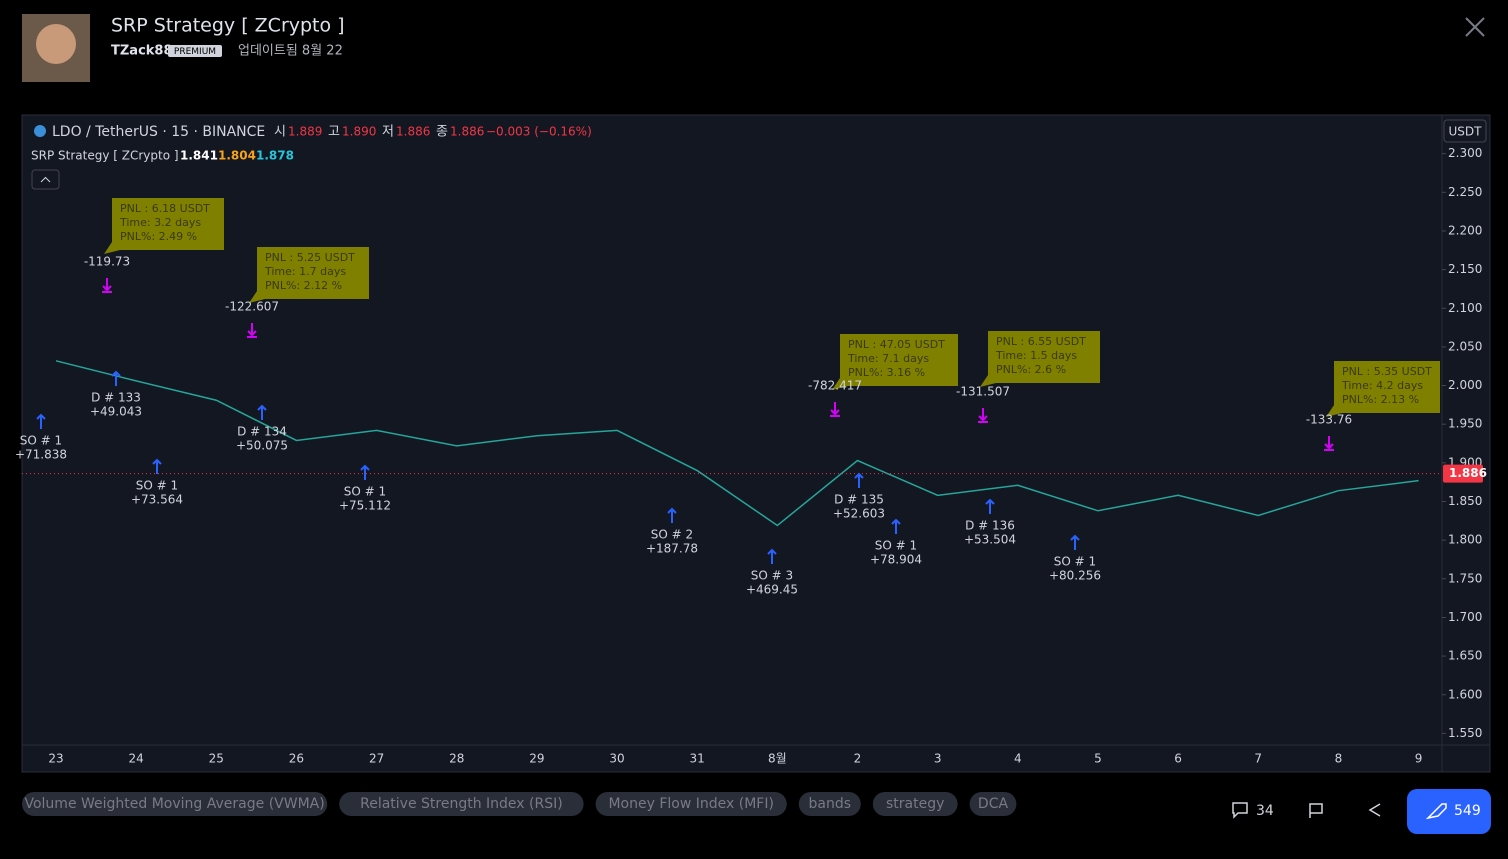 The height and width of the screenshot is (859, 1508). What do you see at coordinates (888, 358) in the screenshot?
I see `pnl-text: Time: 7.1 days` at bounding box center [888, 358].